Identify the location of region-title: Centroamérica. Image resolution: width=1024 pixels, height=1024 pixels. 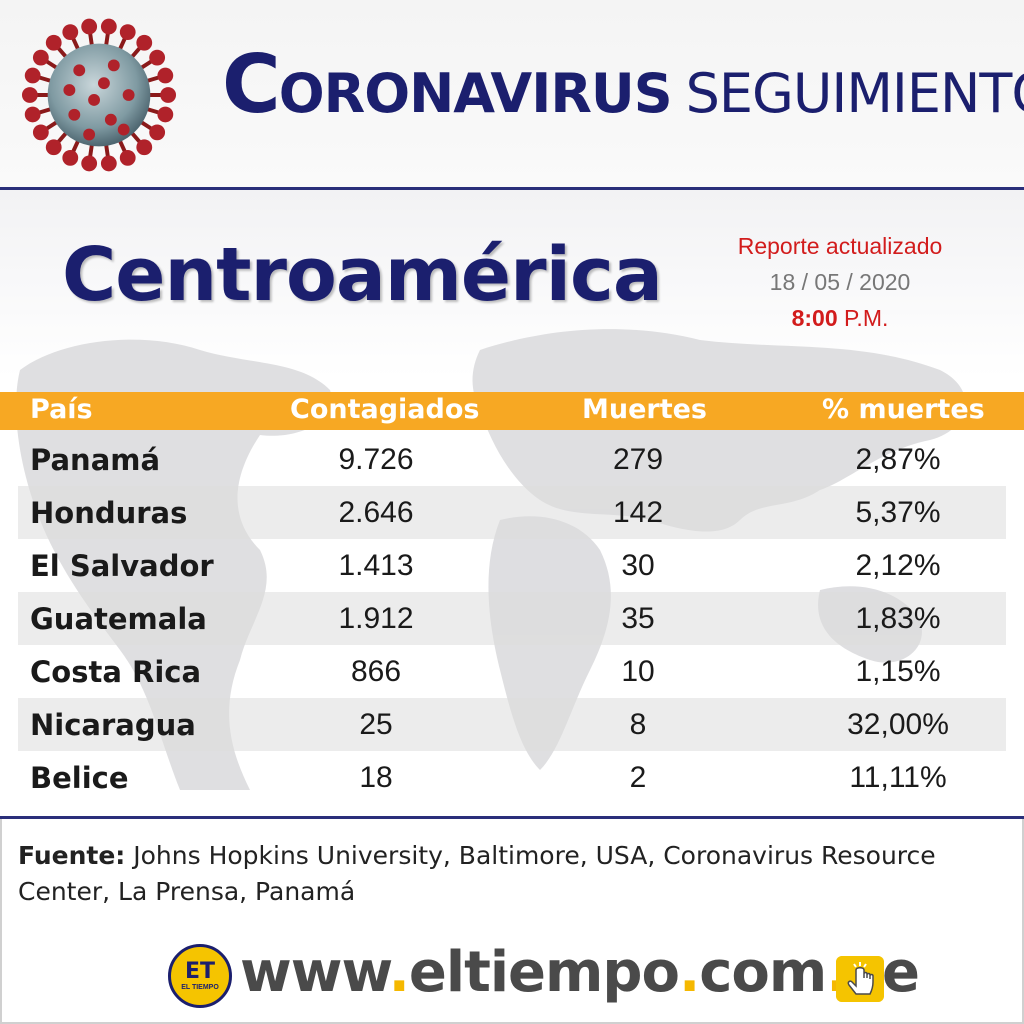
(362, 275).